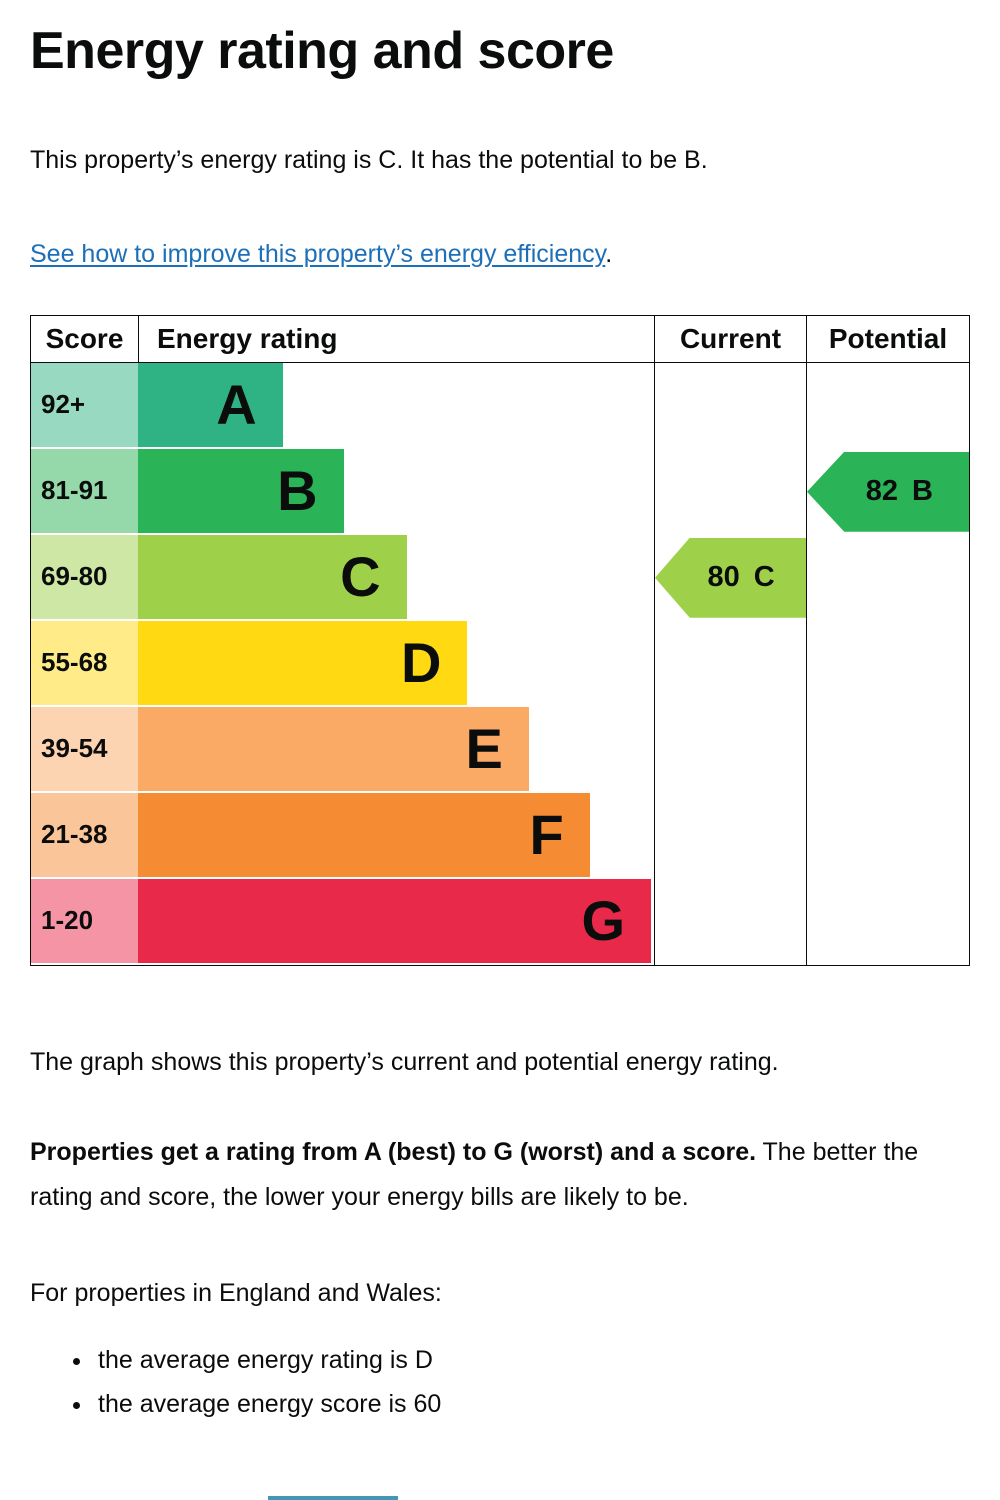  What do you see at coordinates (730, 921) in the screenshot?
I see `current-cell-g` at bounding box center [730, 921].